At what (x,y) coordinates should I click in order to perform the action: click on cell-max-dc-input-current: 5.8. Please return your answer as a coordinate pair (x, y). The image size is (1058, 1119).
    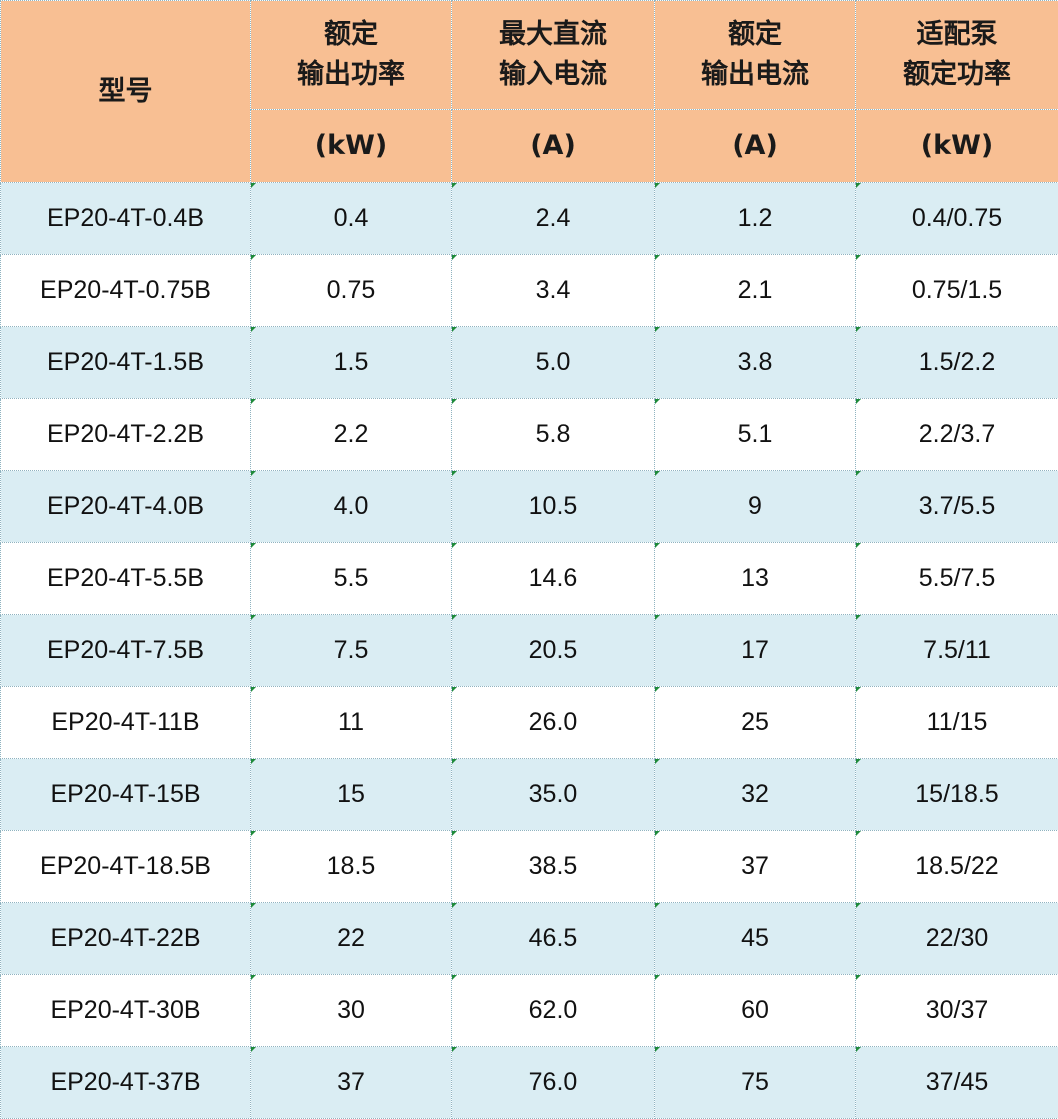
    Looking at the image, I should click on (553, 435).